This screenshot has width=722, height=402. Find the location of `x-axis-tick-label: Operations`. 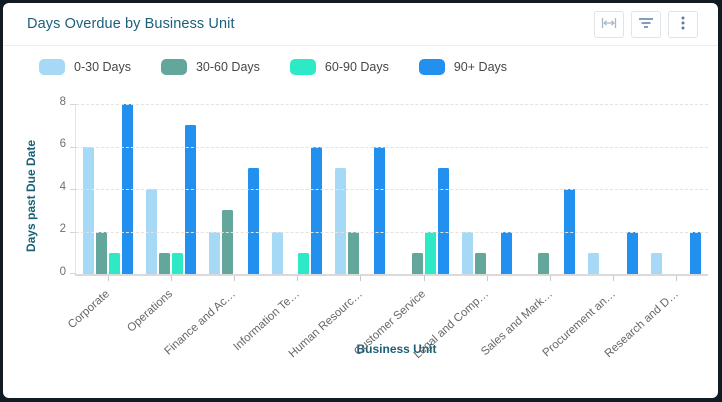

x-axis-tick-label: Operations is located at coordinates (150, 311).